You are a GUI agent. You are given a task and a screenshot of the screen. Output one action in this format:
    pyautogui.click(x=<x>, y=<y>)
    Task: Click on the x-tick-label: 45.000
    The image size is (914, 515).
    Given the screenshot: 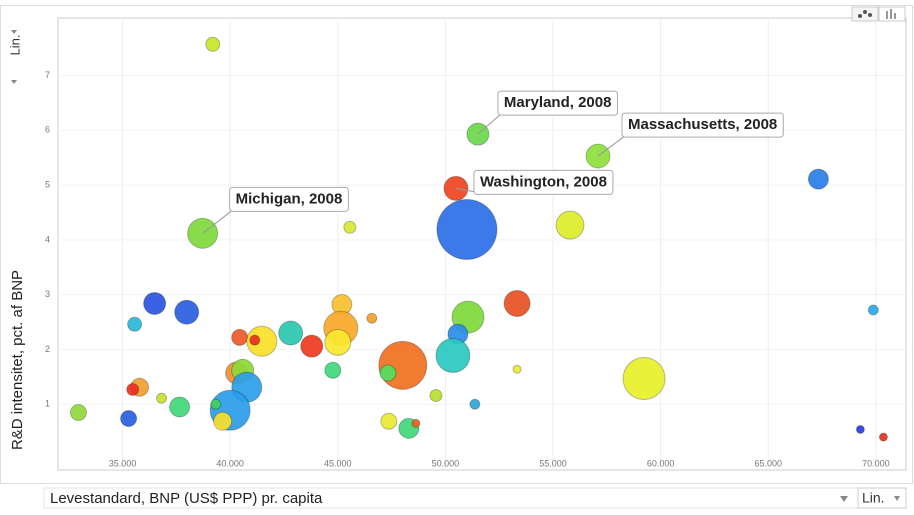 What is the action you would take?
    pyautogui.click(x=338, y=463)
    